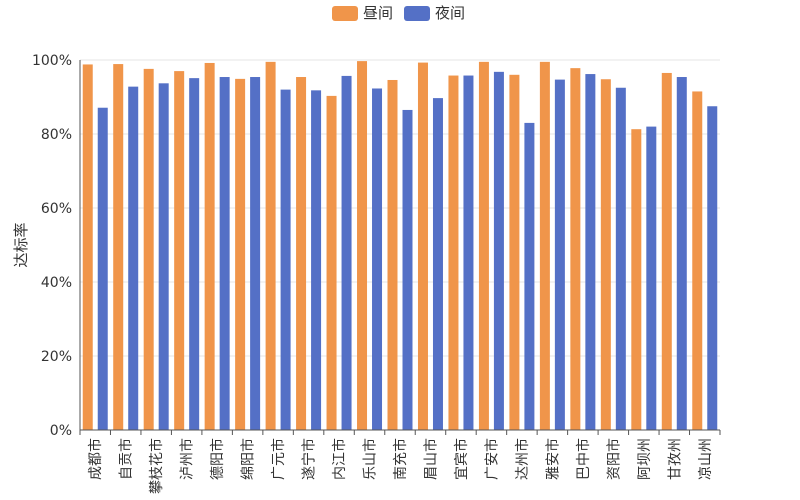 The width and height of the screenshot is (800, 500). I want to click on x-tick-label: 绵阳市, so click(248, 459).